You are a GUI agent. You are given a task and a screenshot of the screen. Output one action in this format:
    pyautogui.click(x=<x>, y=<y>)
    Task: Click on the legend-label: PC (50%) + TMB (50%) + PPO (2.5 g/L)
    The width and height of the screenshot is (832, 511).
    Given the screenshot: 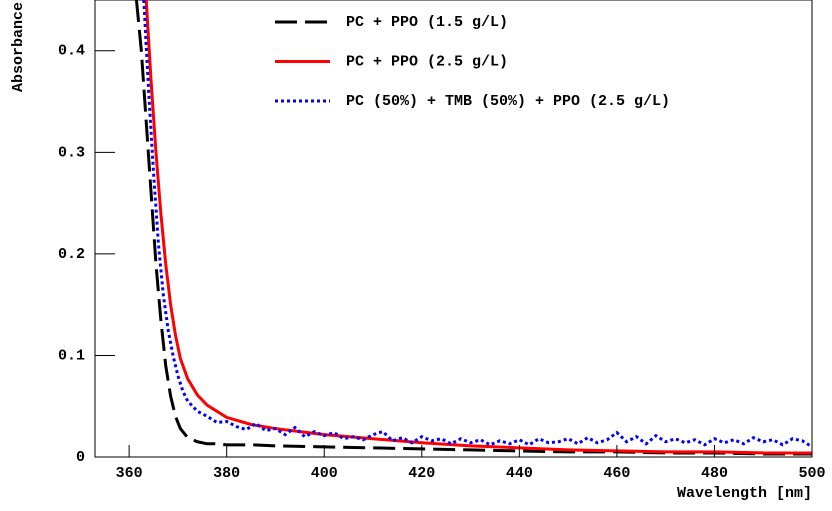 What is the action you would take?
    pyautogui.click(x=508, y=101)
    